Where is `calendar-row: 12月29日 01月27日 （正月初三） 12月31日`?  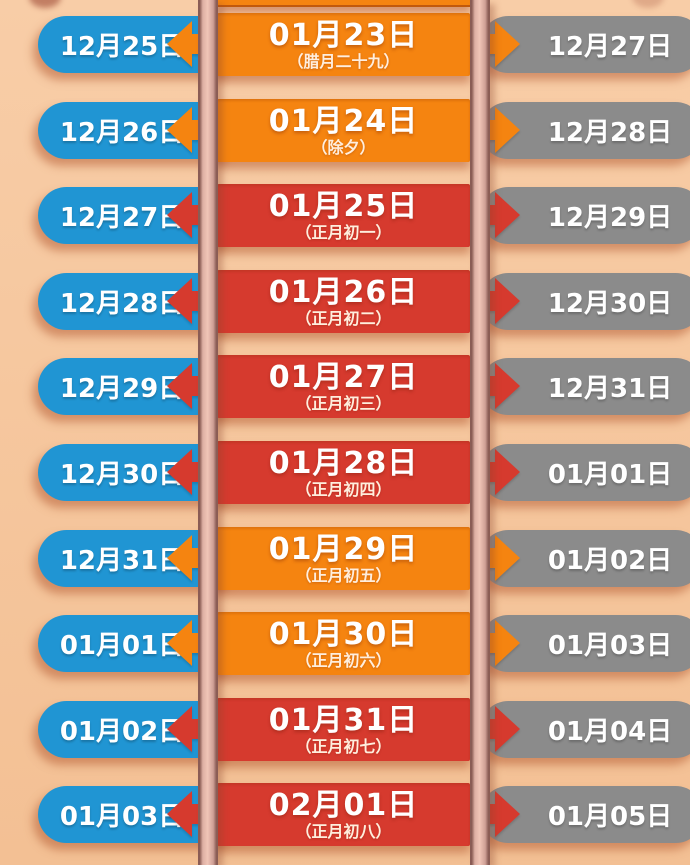 calendar-row: 12月29日 01月27日 （正月初三） 12月31日 is located at coordinates (345, 386).